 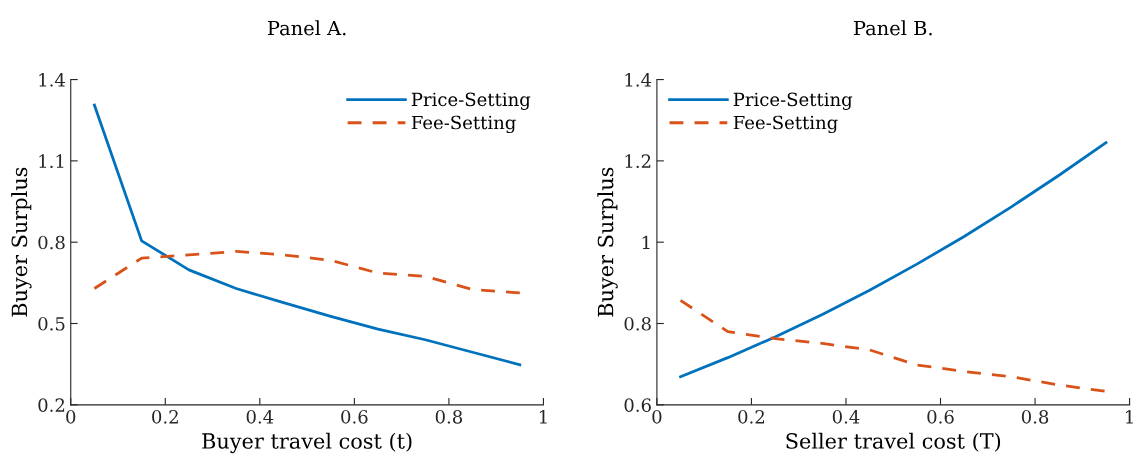 I want to click on y-tick-label: 0.6, so click(x=637, y=405).